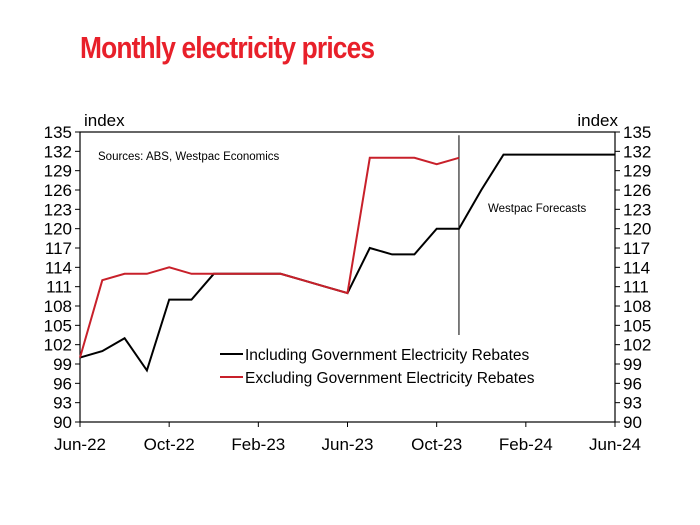  I want to click on x-tick-label: Feb-24, so click(526, 444).